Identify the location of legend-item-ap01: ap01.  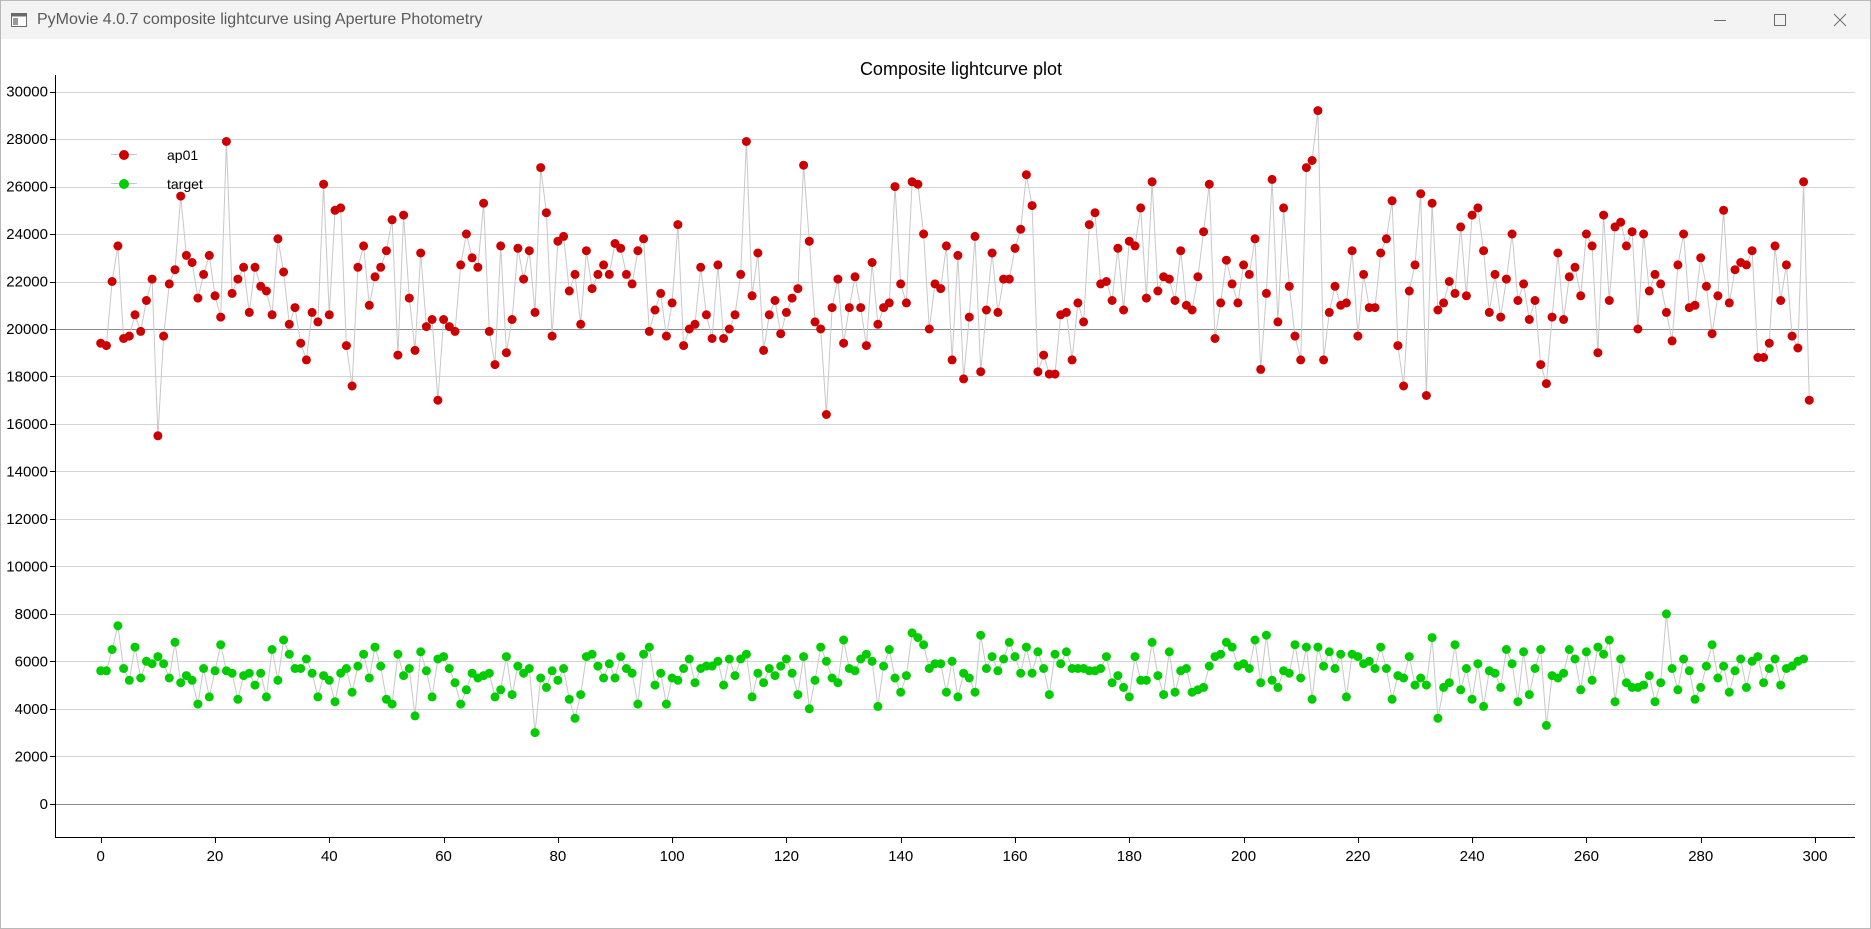
(191, 154).